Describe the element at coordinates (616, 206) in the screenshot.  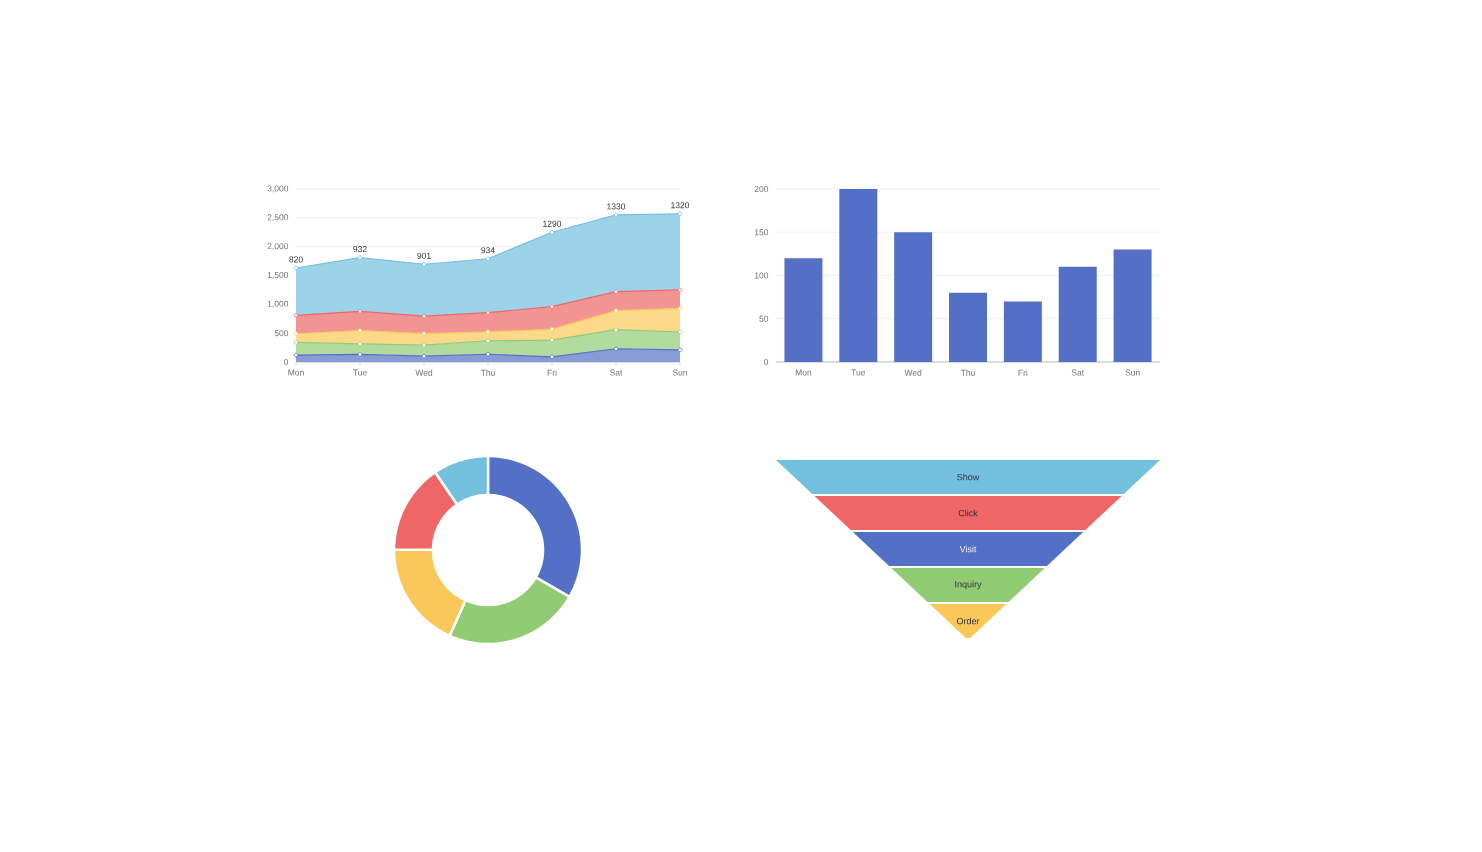
I see `data-label: 1330` at that location.